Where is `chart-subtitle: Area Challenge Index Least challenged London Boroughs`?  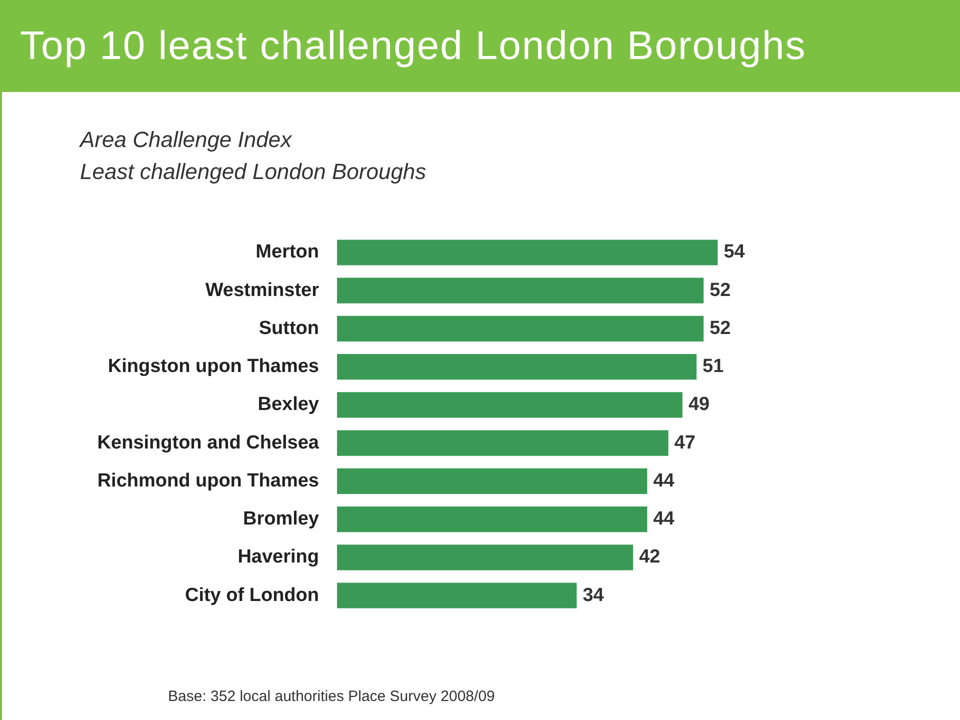 chart-subtitle: Area Challenge Index Least challenged London Boroughs is located at coordinates (253, 156).